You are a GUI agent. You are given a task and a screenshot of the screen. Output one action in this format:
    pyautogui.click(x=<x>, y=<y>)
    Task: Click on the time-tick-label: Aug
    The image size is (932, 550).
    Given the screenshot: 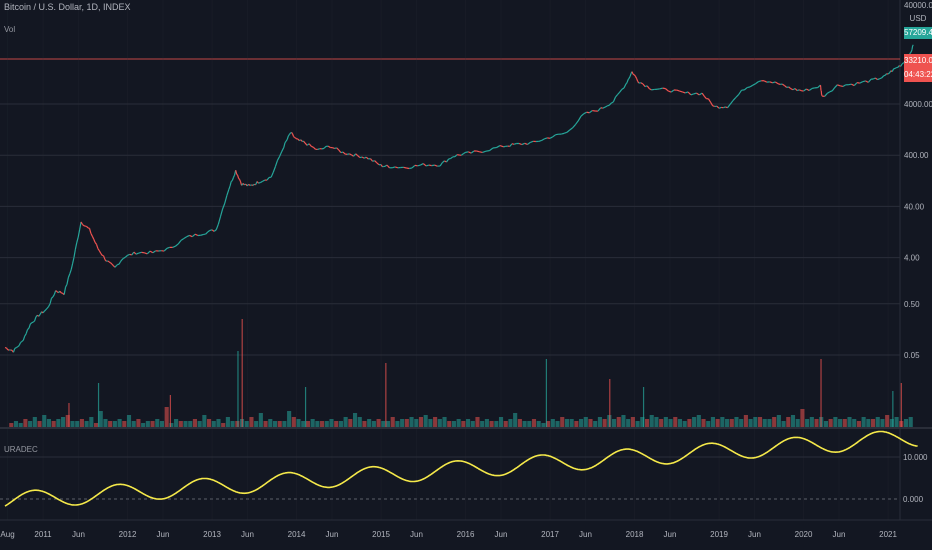 What is the action you would take?
    pyautogui.click(x=7, y=534)
    